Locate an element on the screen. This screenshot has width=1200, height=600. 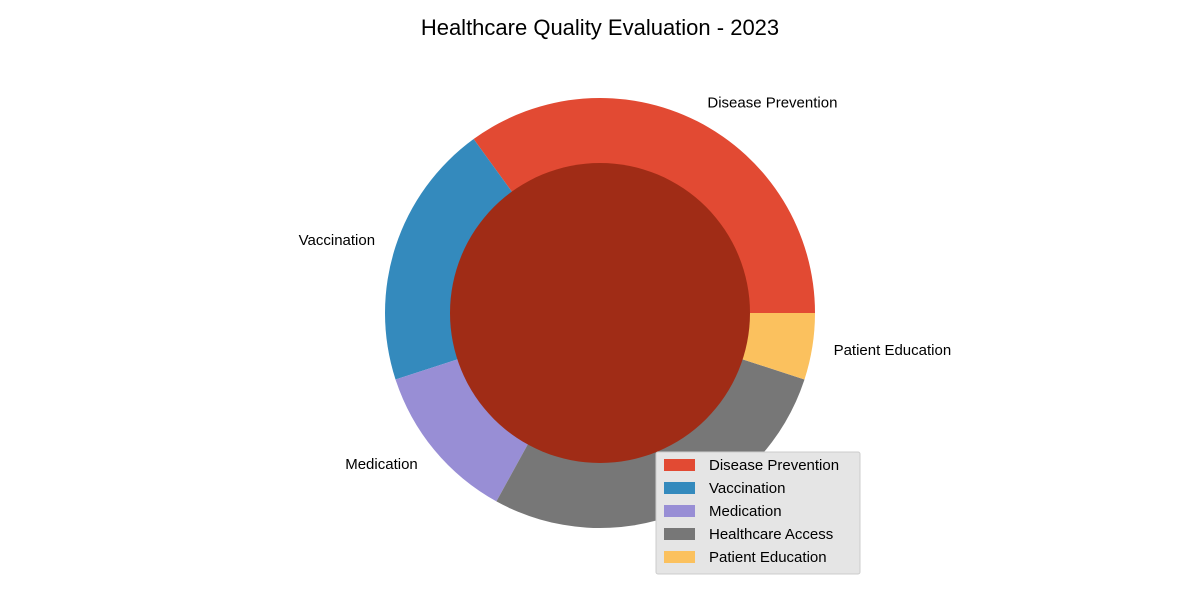
legend-swatch-healthcare-access is located at coordinates (679, 534).